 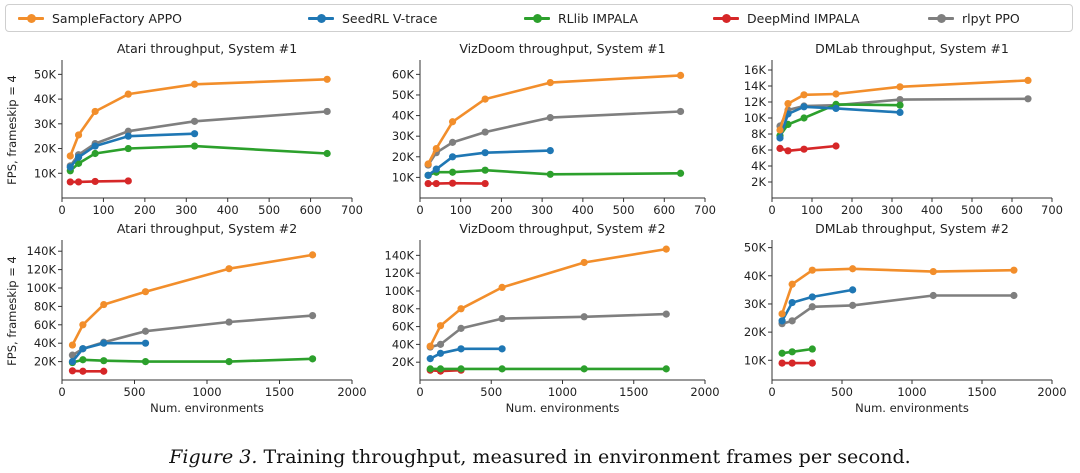 What do you see at coordinates (554, 138) in the screenshot?
I see `series-line-rlpyt-ppo` at bounding box center [554, 138].